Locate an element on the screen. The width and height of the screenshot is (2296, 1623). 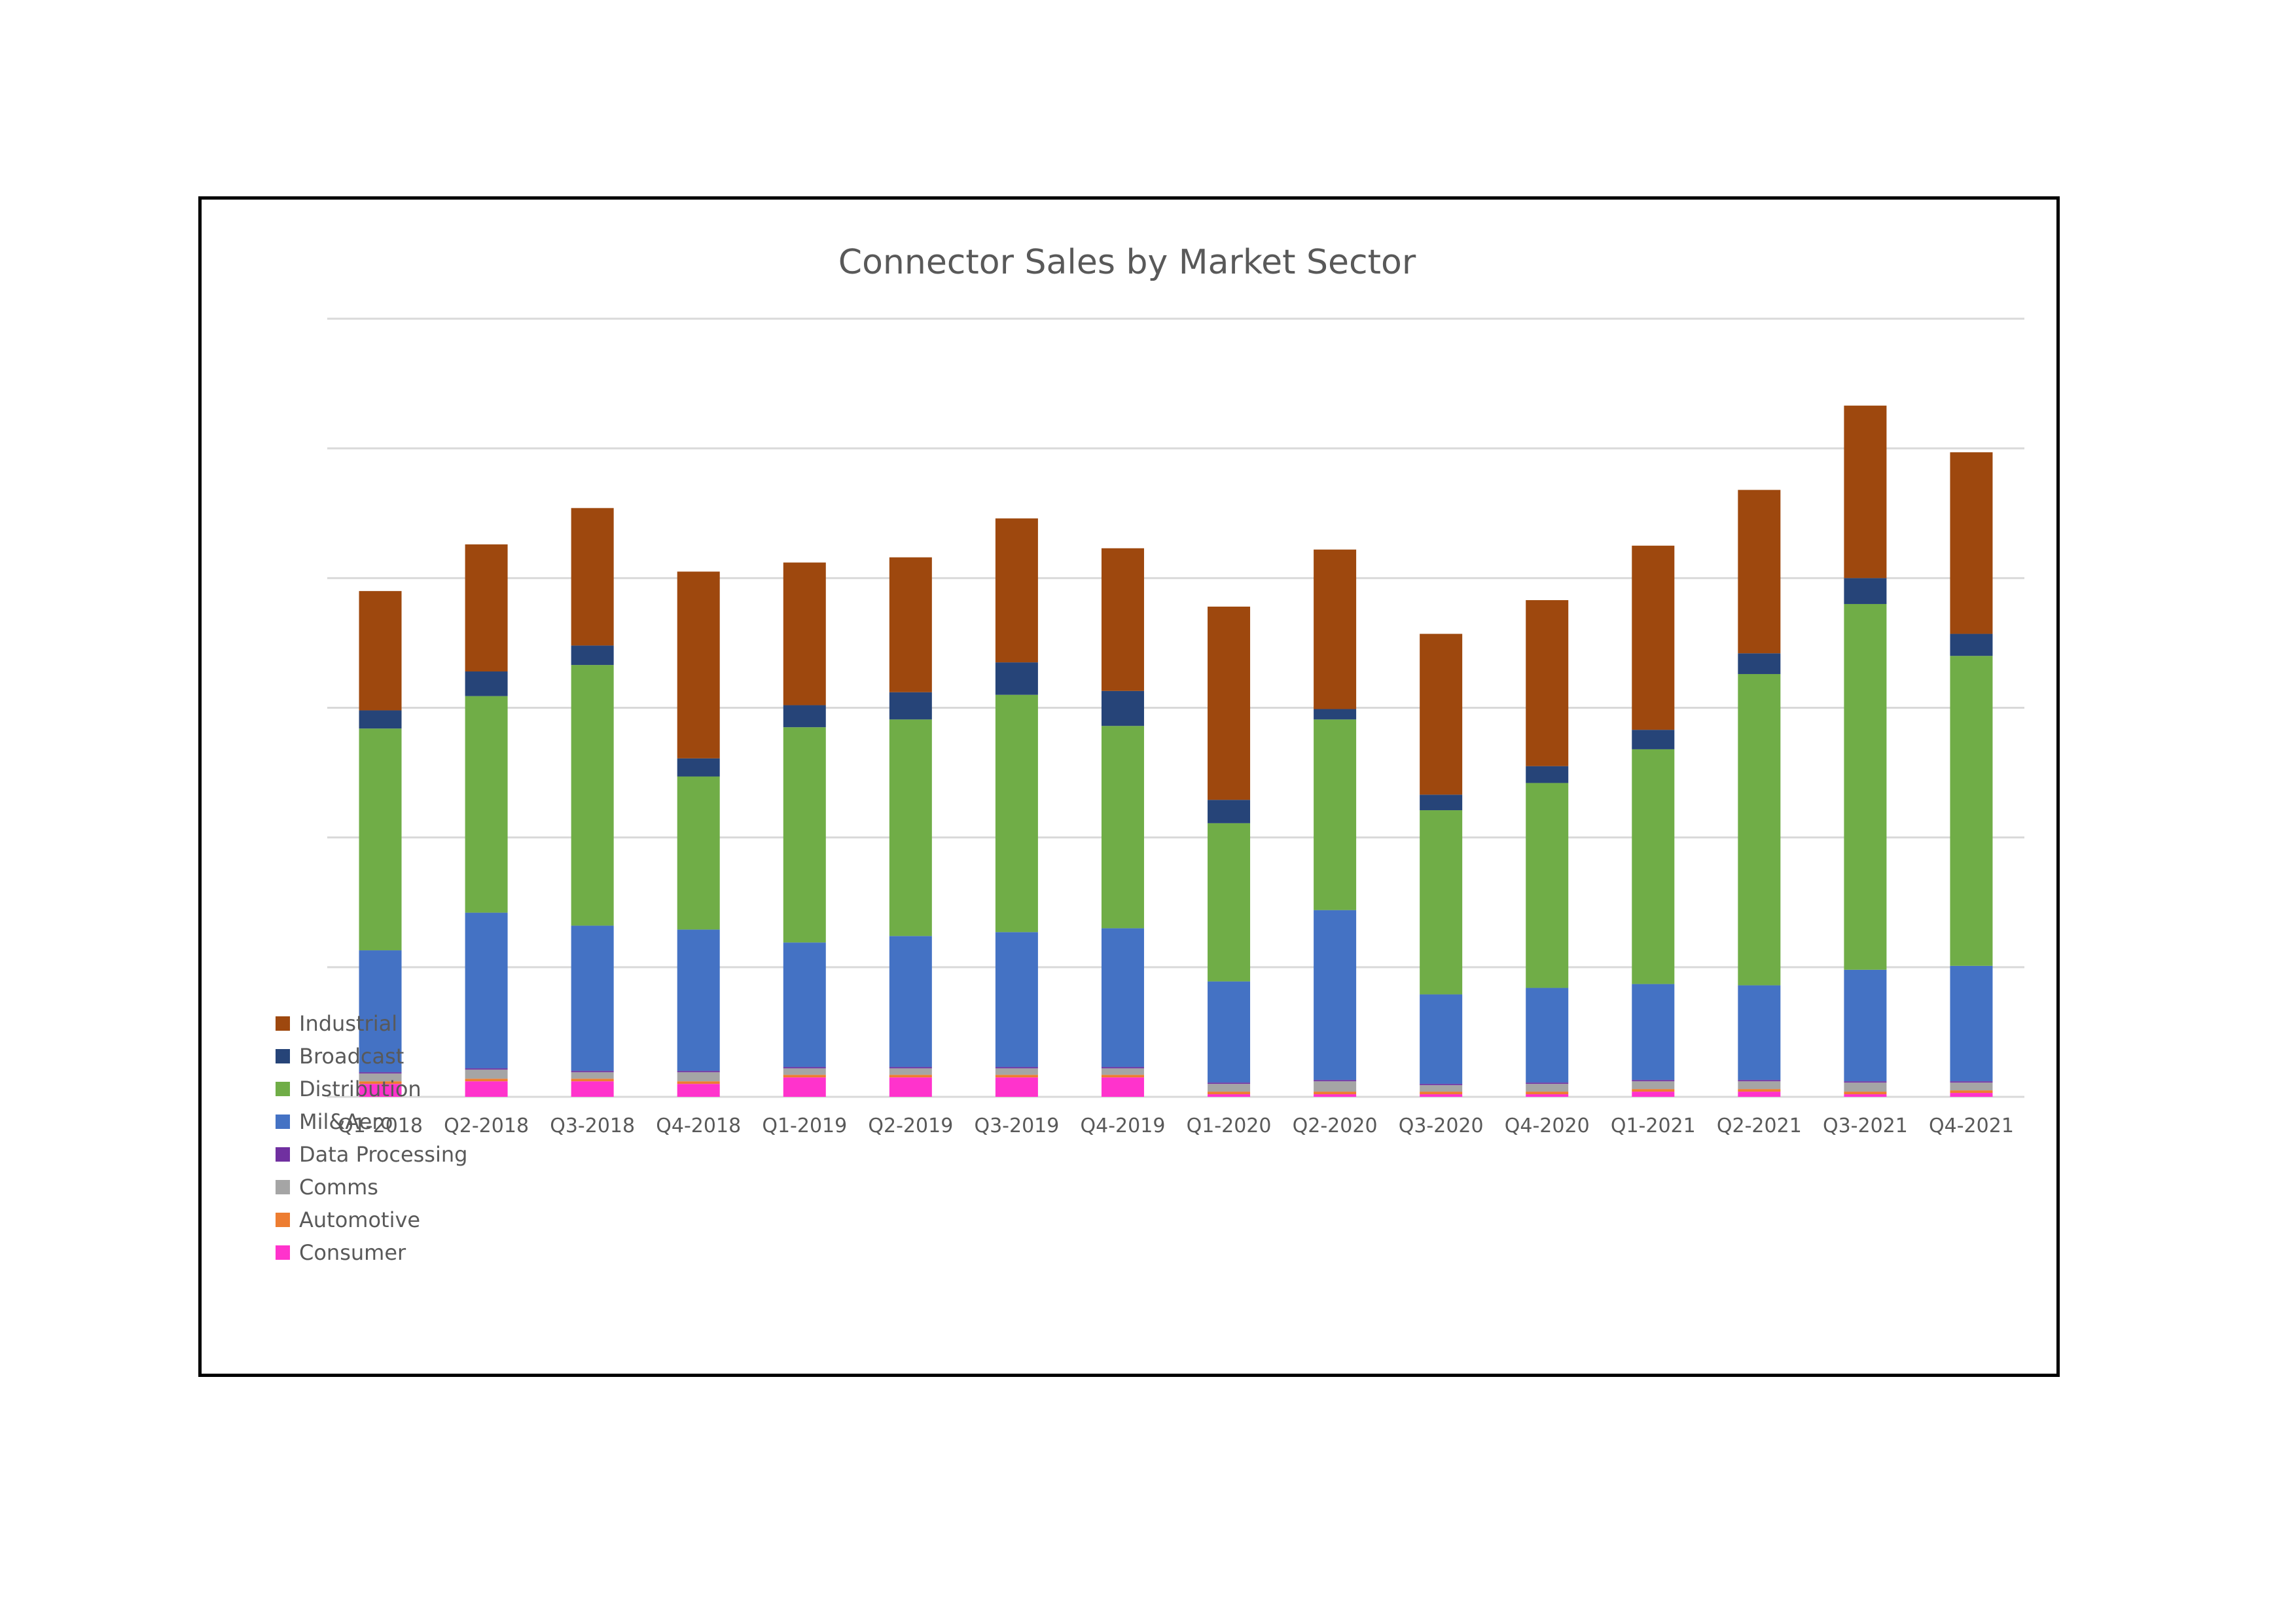
bar-comms-Q4-2018 is located at coordinates (698, 1077).